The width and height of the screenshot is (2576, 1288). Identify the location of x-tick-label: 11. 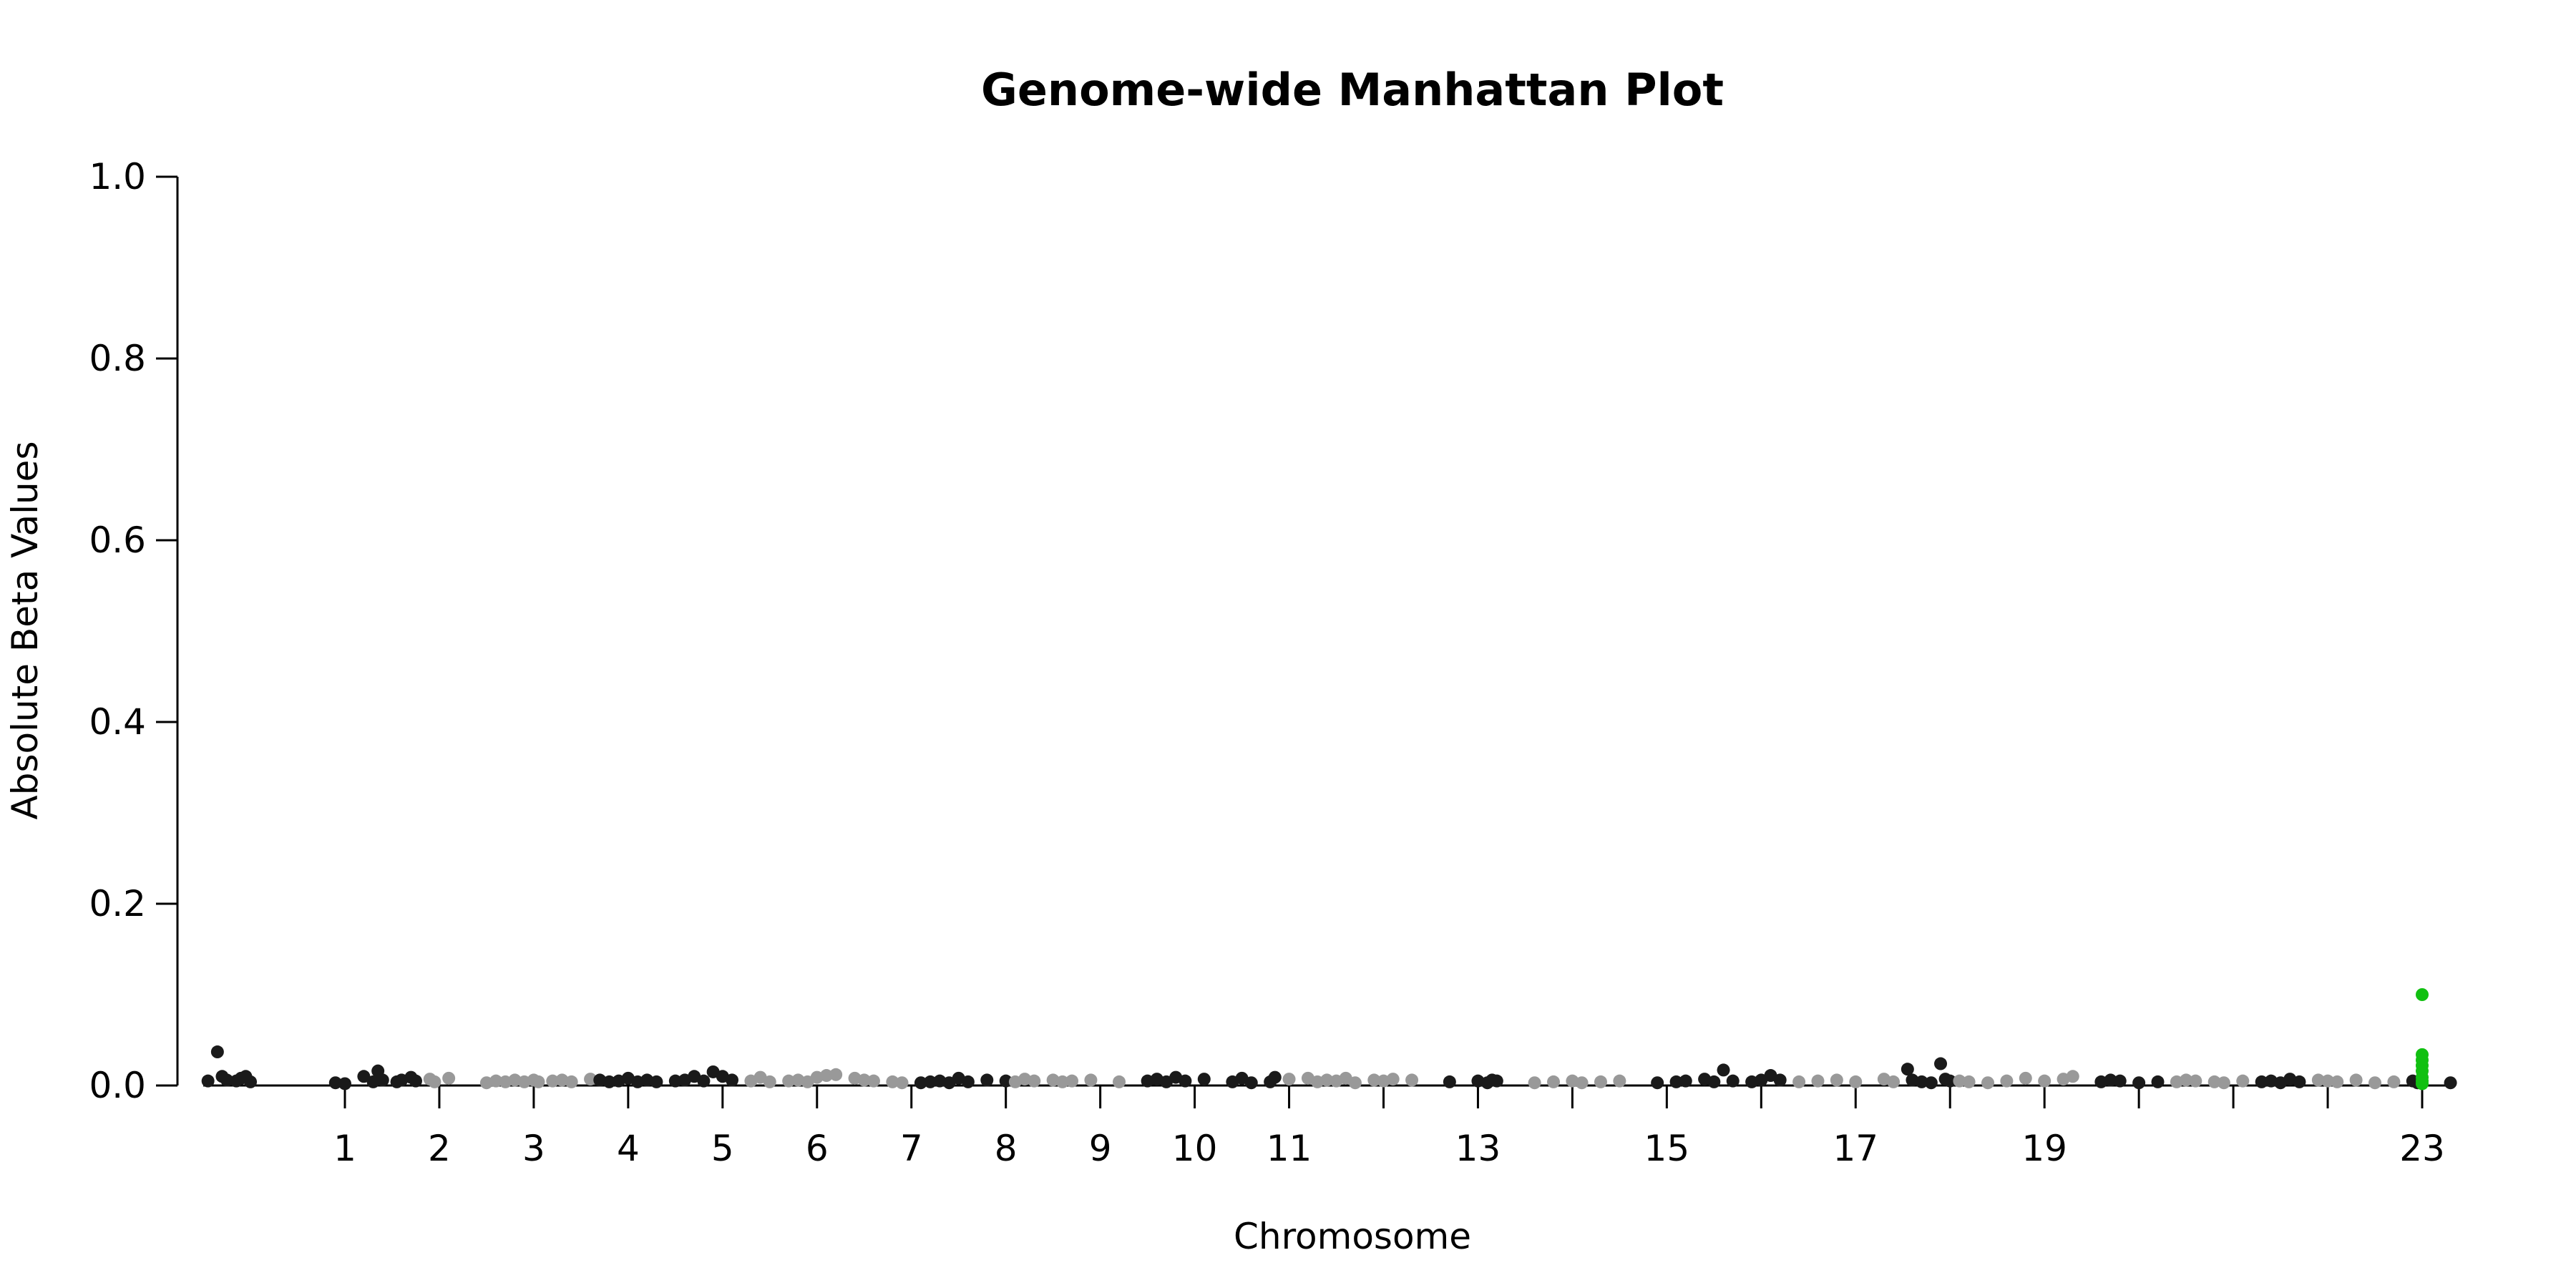
(1289, 1148).